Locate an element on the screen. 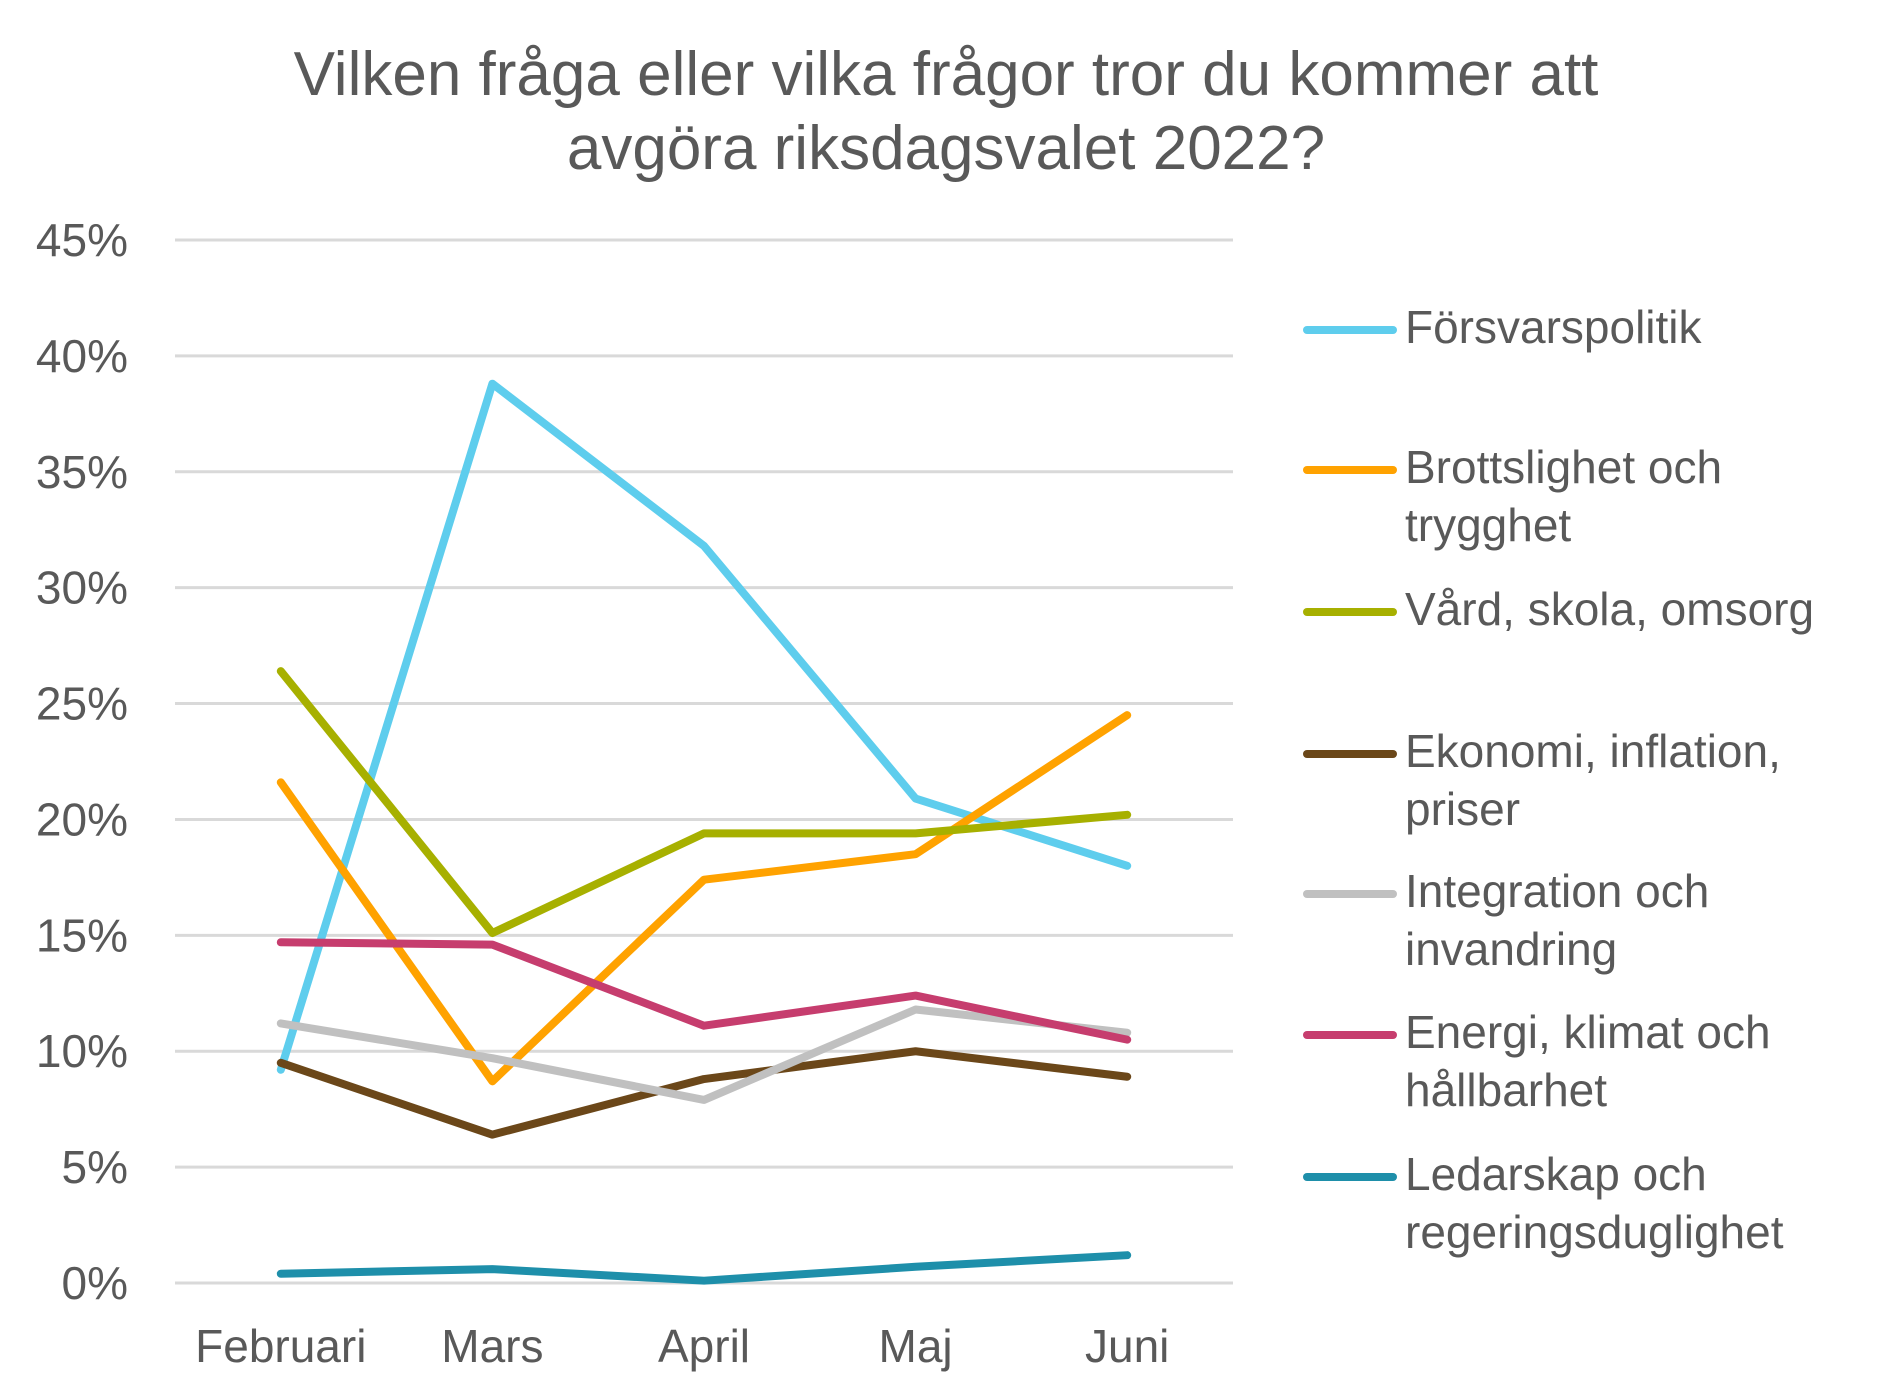  y-tick-label: 45% is located at coordinates (82, 240).